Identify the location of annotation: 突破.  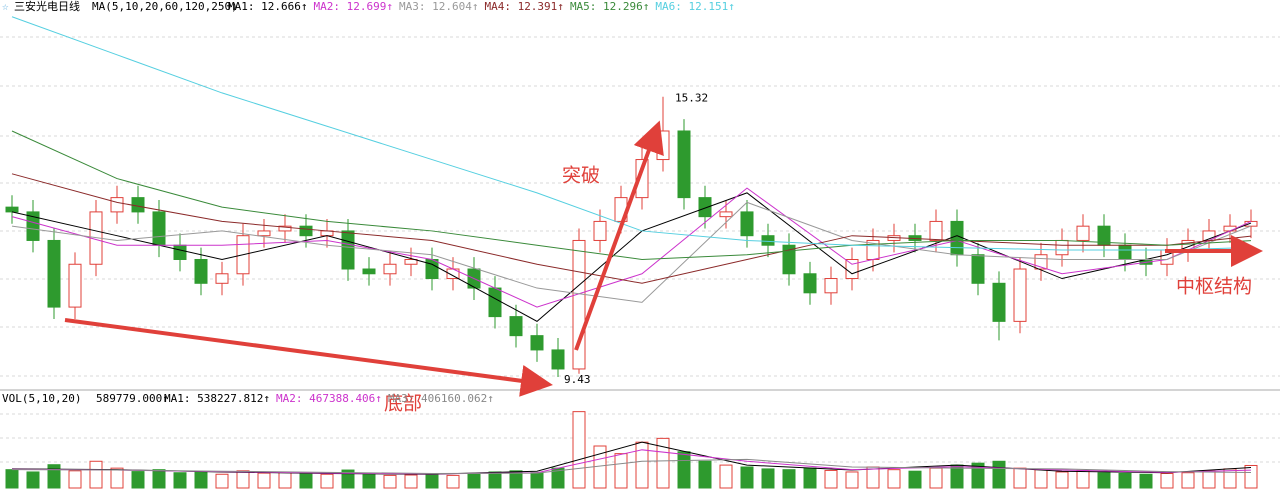
(581, 176).